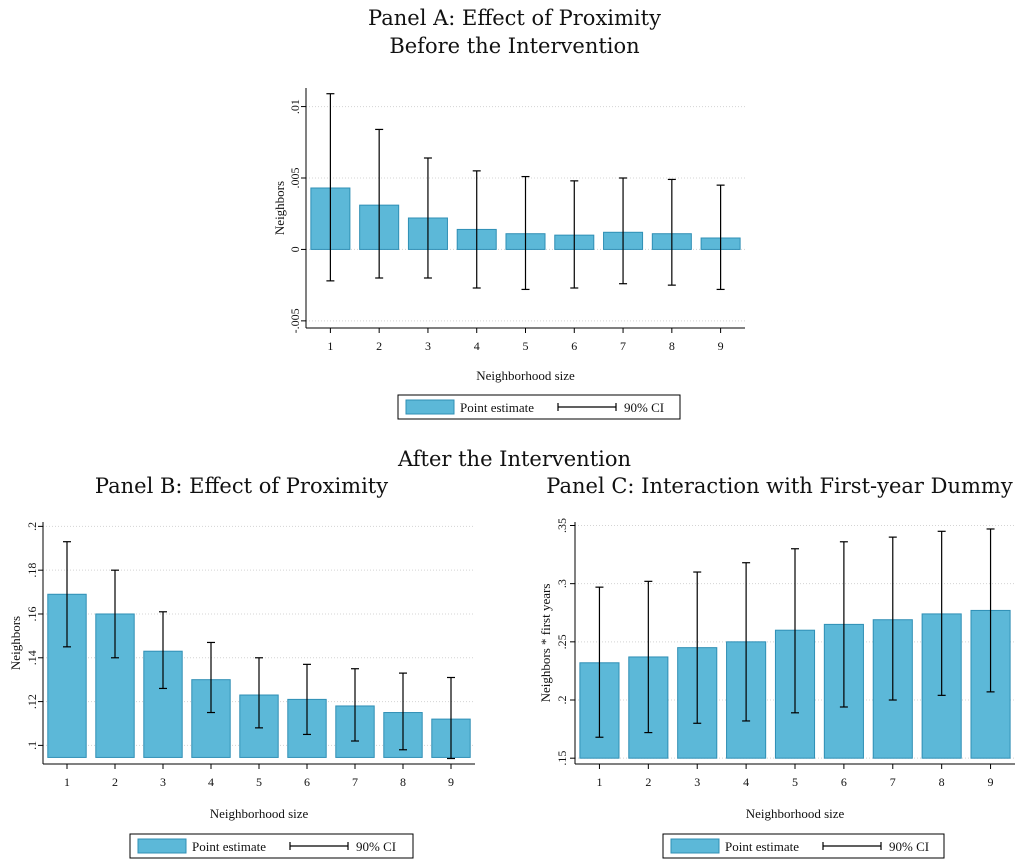  I want to click on y-tick-label: .1, so click(32, 745).